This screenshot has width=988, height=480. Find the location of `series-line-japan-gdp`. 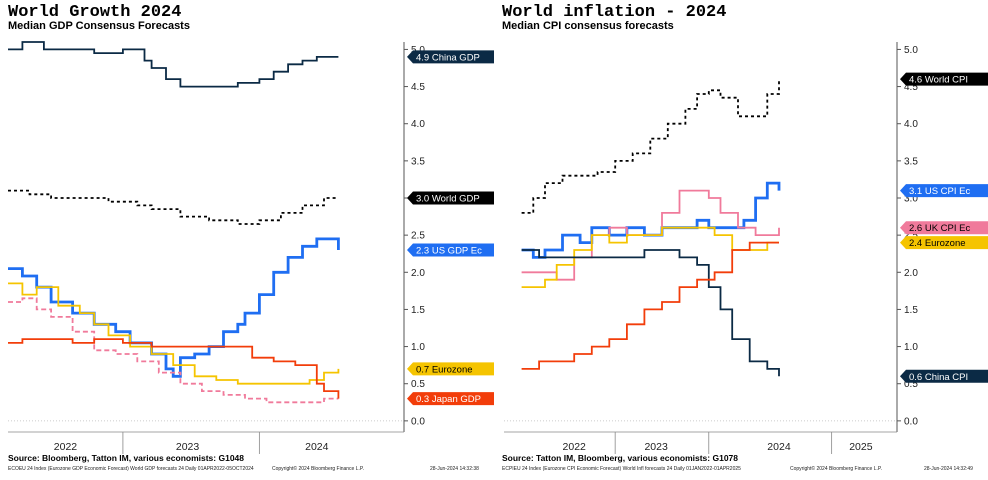

series-line-japan-gdp is located at coordinates (174, 368).